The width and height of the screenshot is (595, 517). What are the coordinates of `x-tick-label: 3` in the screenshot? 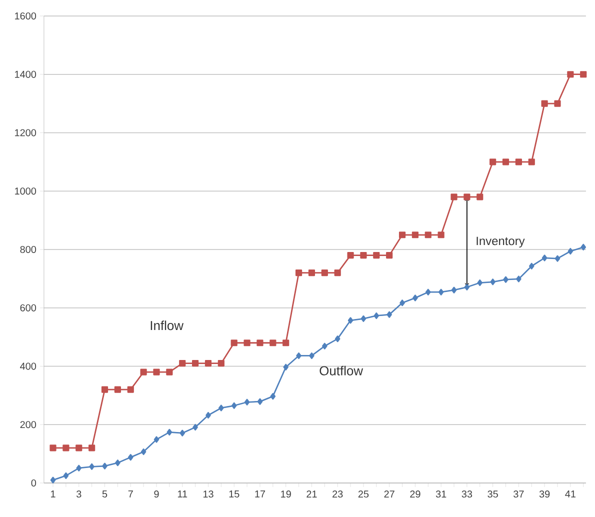 It's located at (79, 494).